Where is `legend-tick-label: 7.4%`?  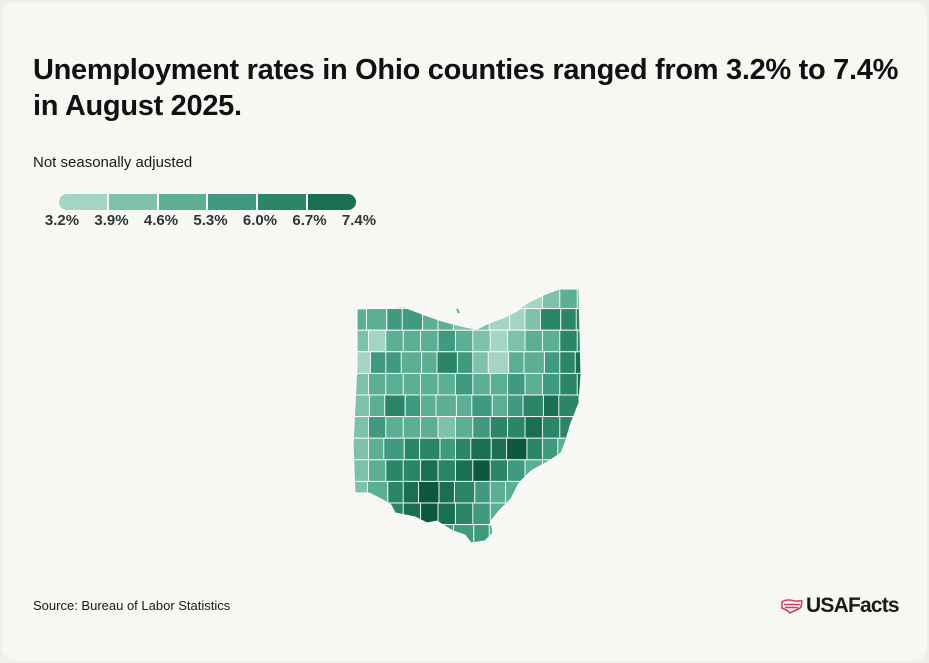
legend-tick-label: 7.4% is located at coordinates (359, 220).